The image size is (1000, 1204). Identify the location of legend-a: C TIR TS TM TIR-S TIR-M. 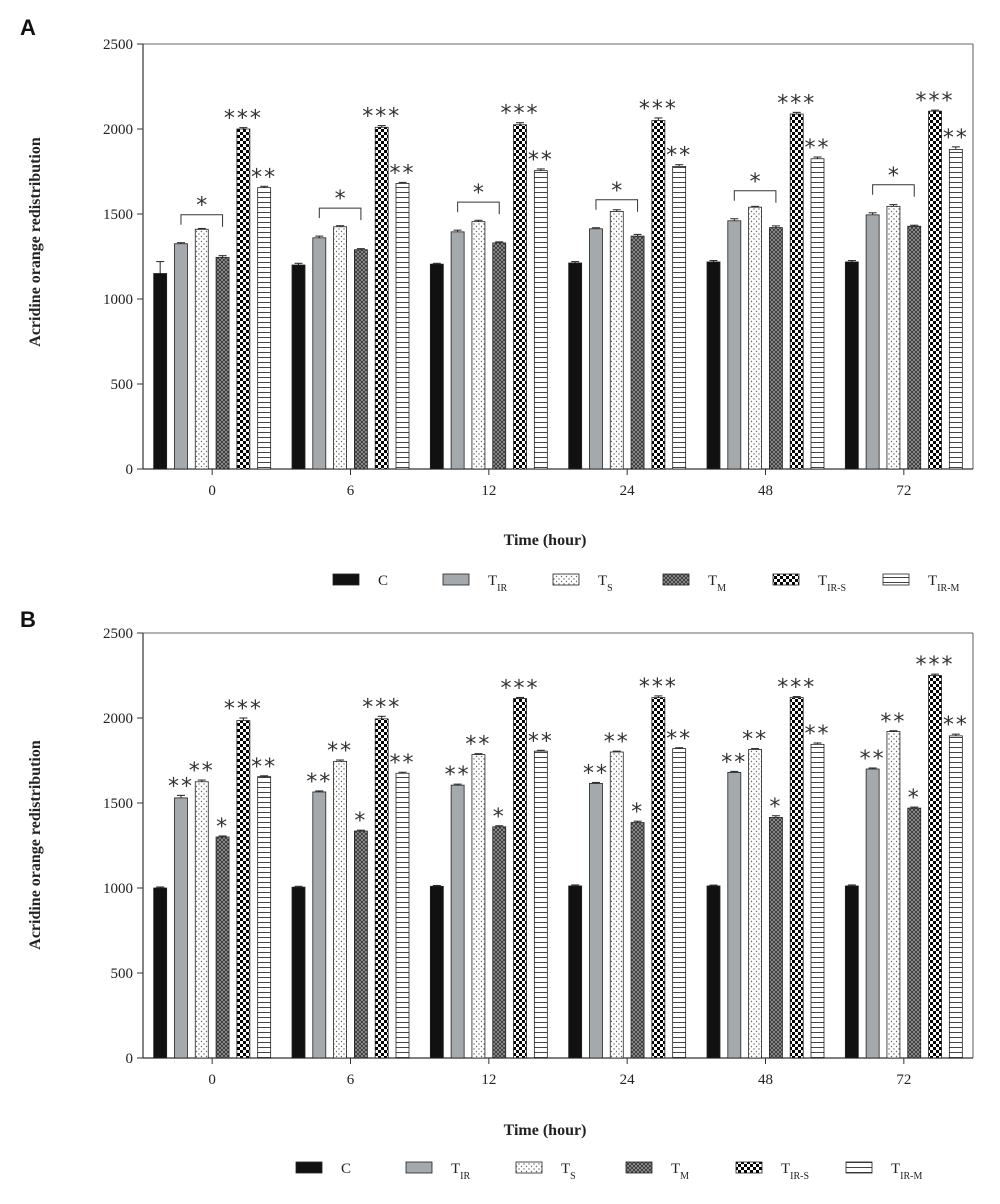
(646, 583).